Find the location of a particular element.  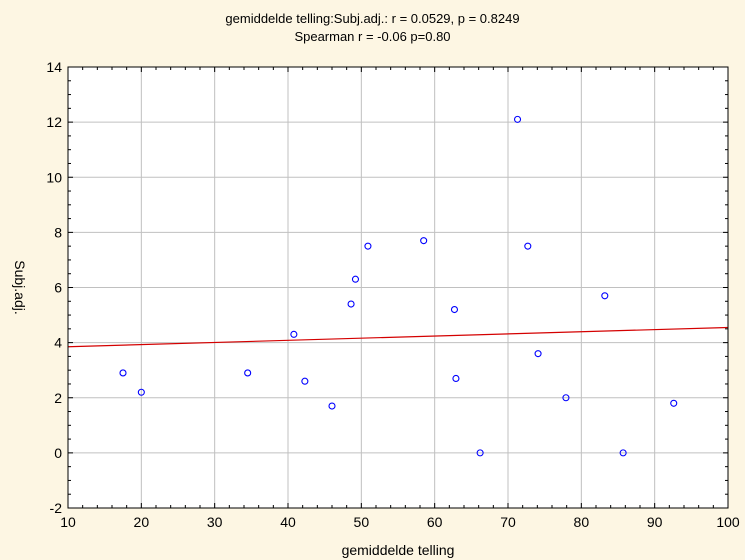

y-tick-label: 12 is located at coordinates (54, 122).